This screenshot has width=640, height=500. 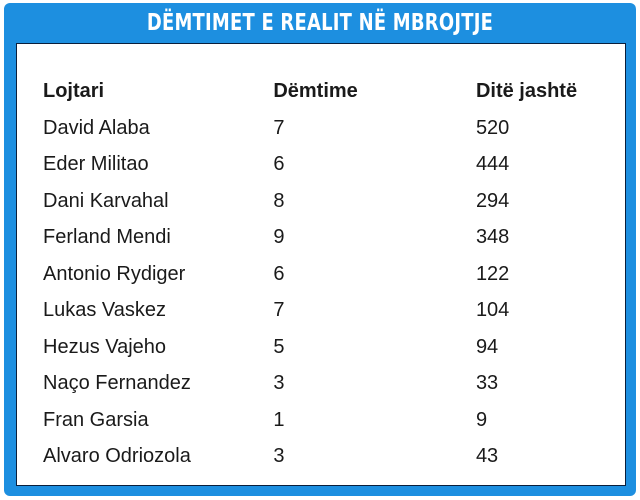 What do you see at coordinates (487, 456) in the screenshot?
I see `days-out: 43` at bounding box center [487, 456].